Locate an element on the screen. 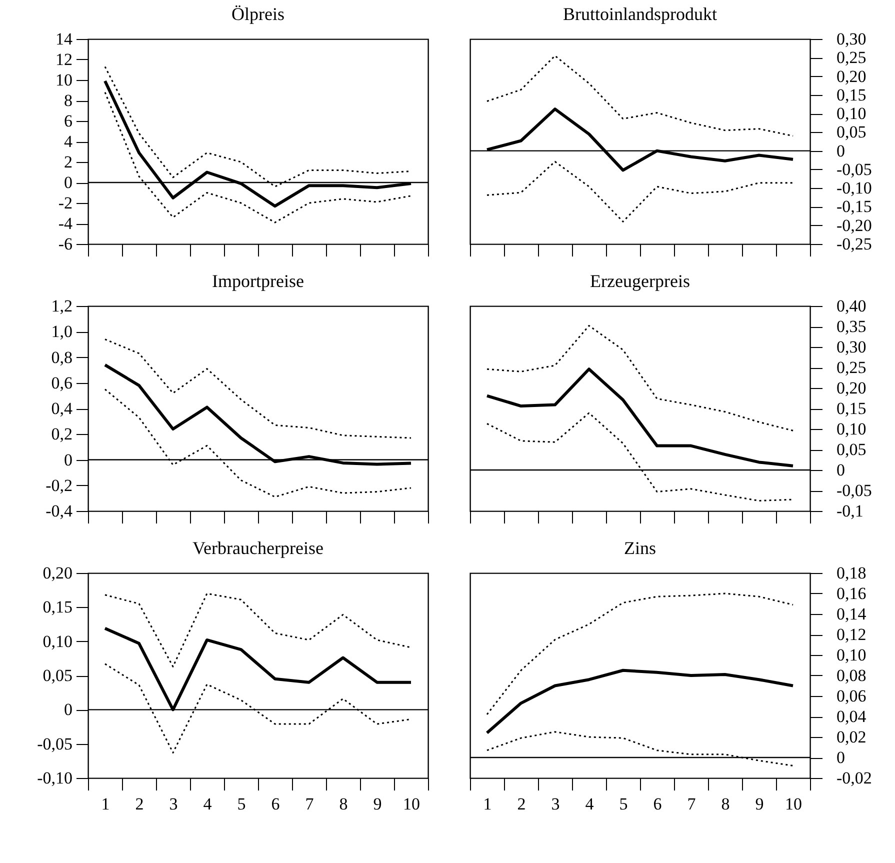  y-tick-label: 8 is located at coordinates (68, 100).